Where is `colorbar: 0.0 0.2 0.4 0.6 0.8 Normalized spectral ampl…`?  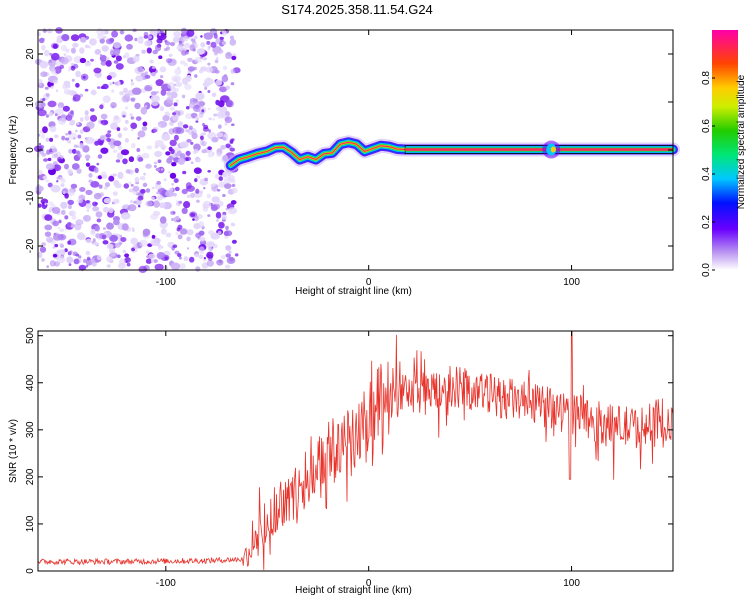 colorbar: 0.0 0.2 0.4 0.6 0.8 Normalized spectral ampl… is located at coordinates (724, 153).